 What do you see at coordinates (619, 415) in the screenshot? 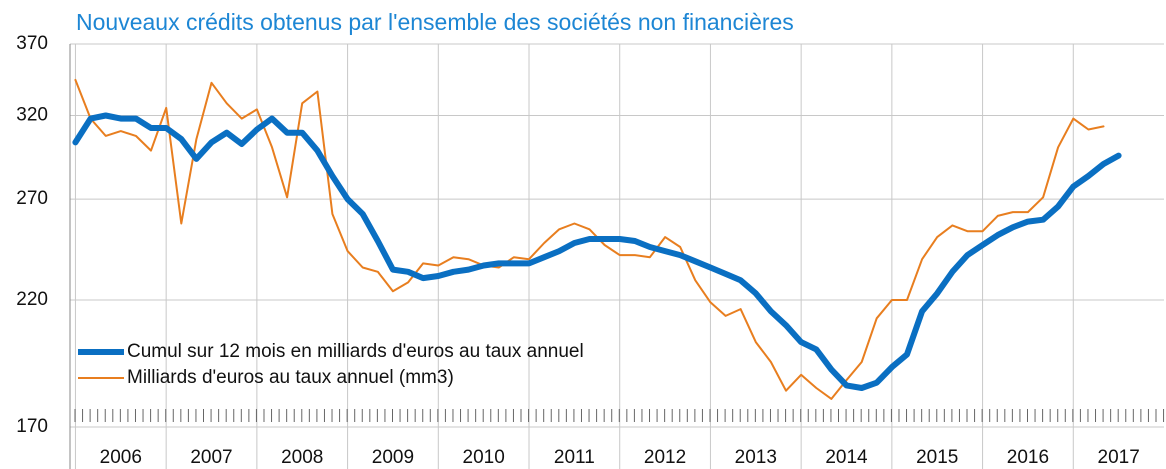
I see `minor-ticks` at bounding box center [619, 415].